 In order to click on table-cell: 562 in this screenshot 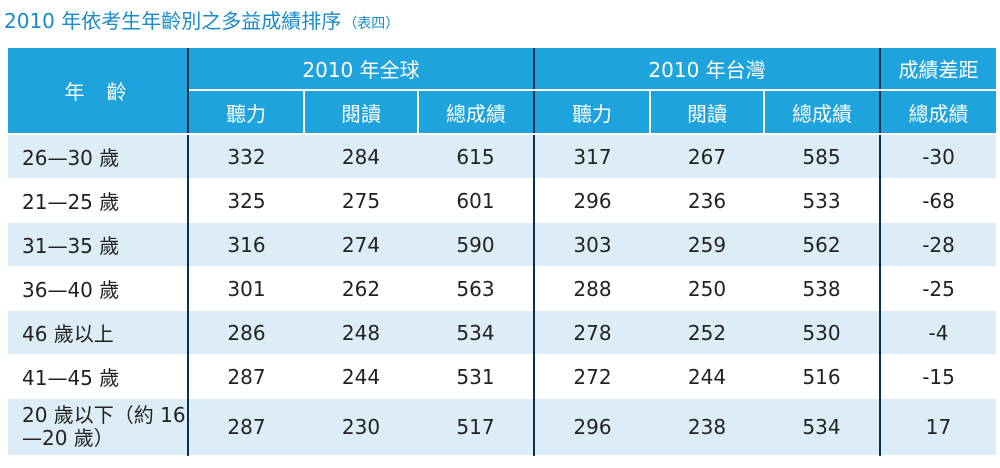, I will do `click(823, 244)`.